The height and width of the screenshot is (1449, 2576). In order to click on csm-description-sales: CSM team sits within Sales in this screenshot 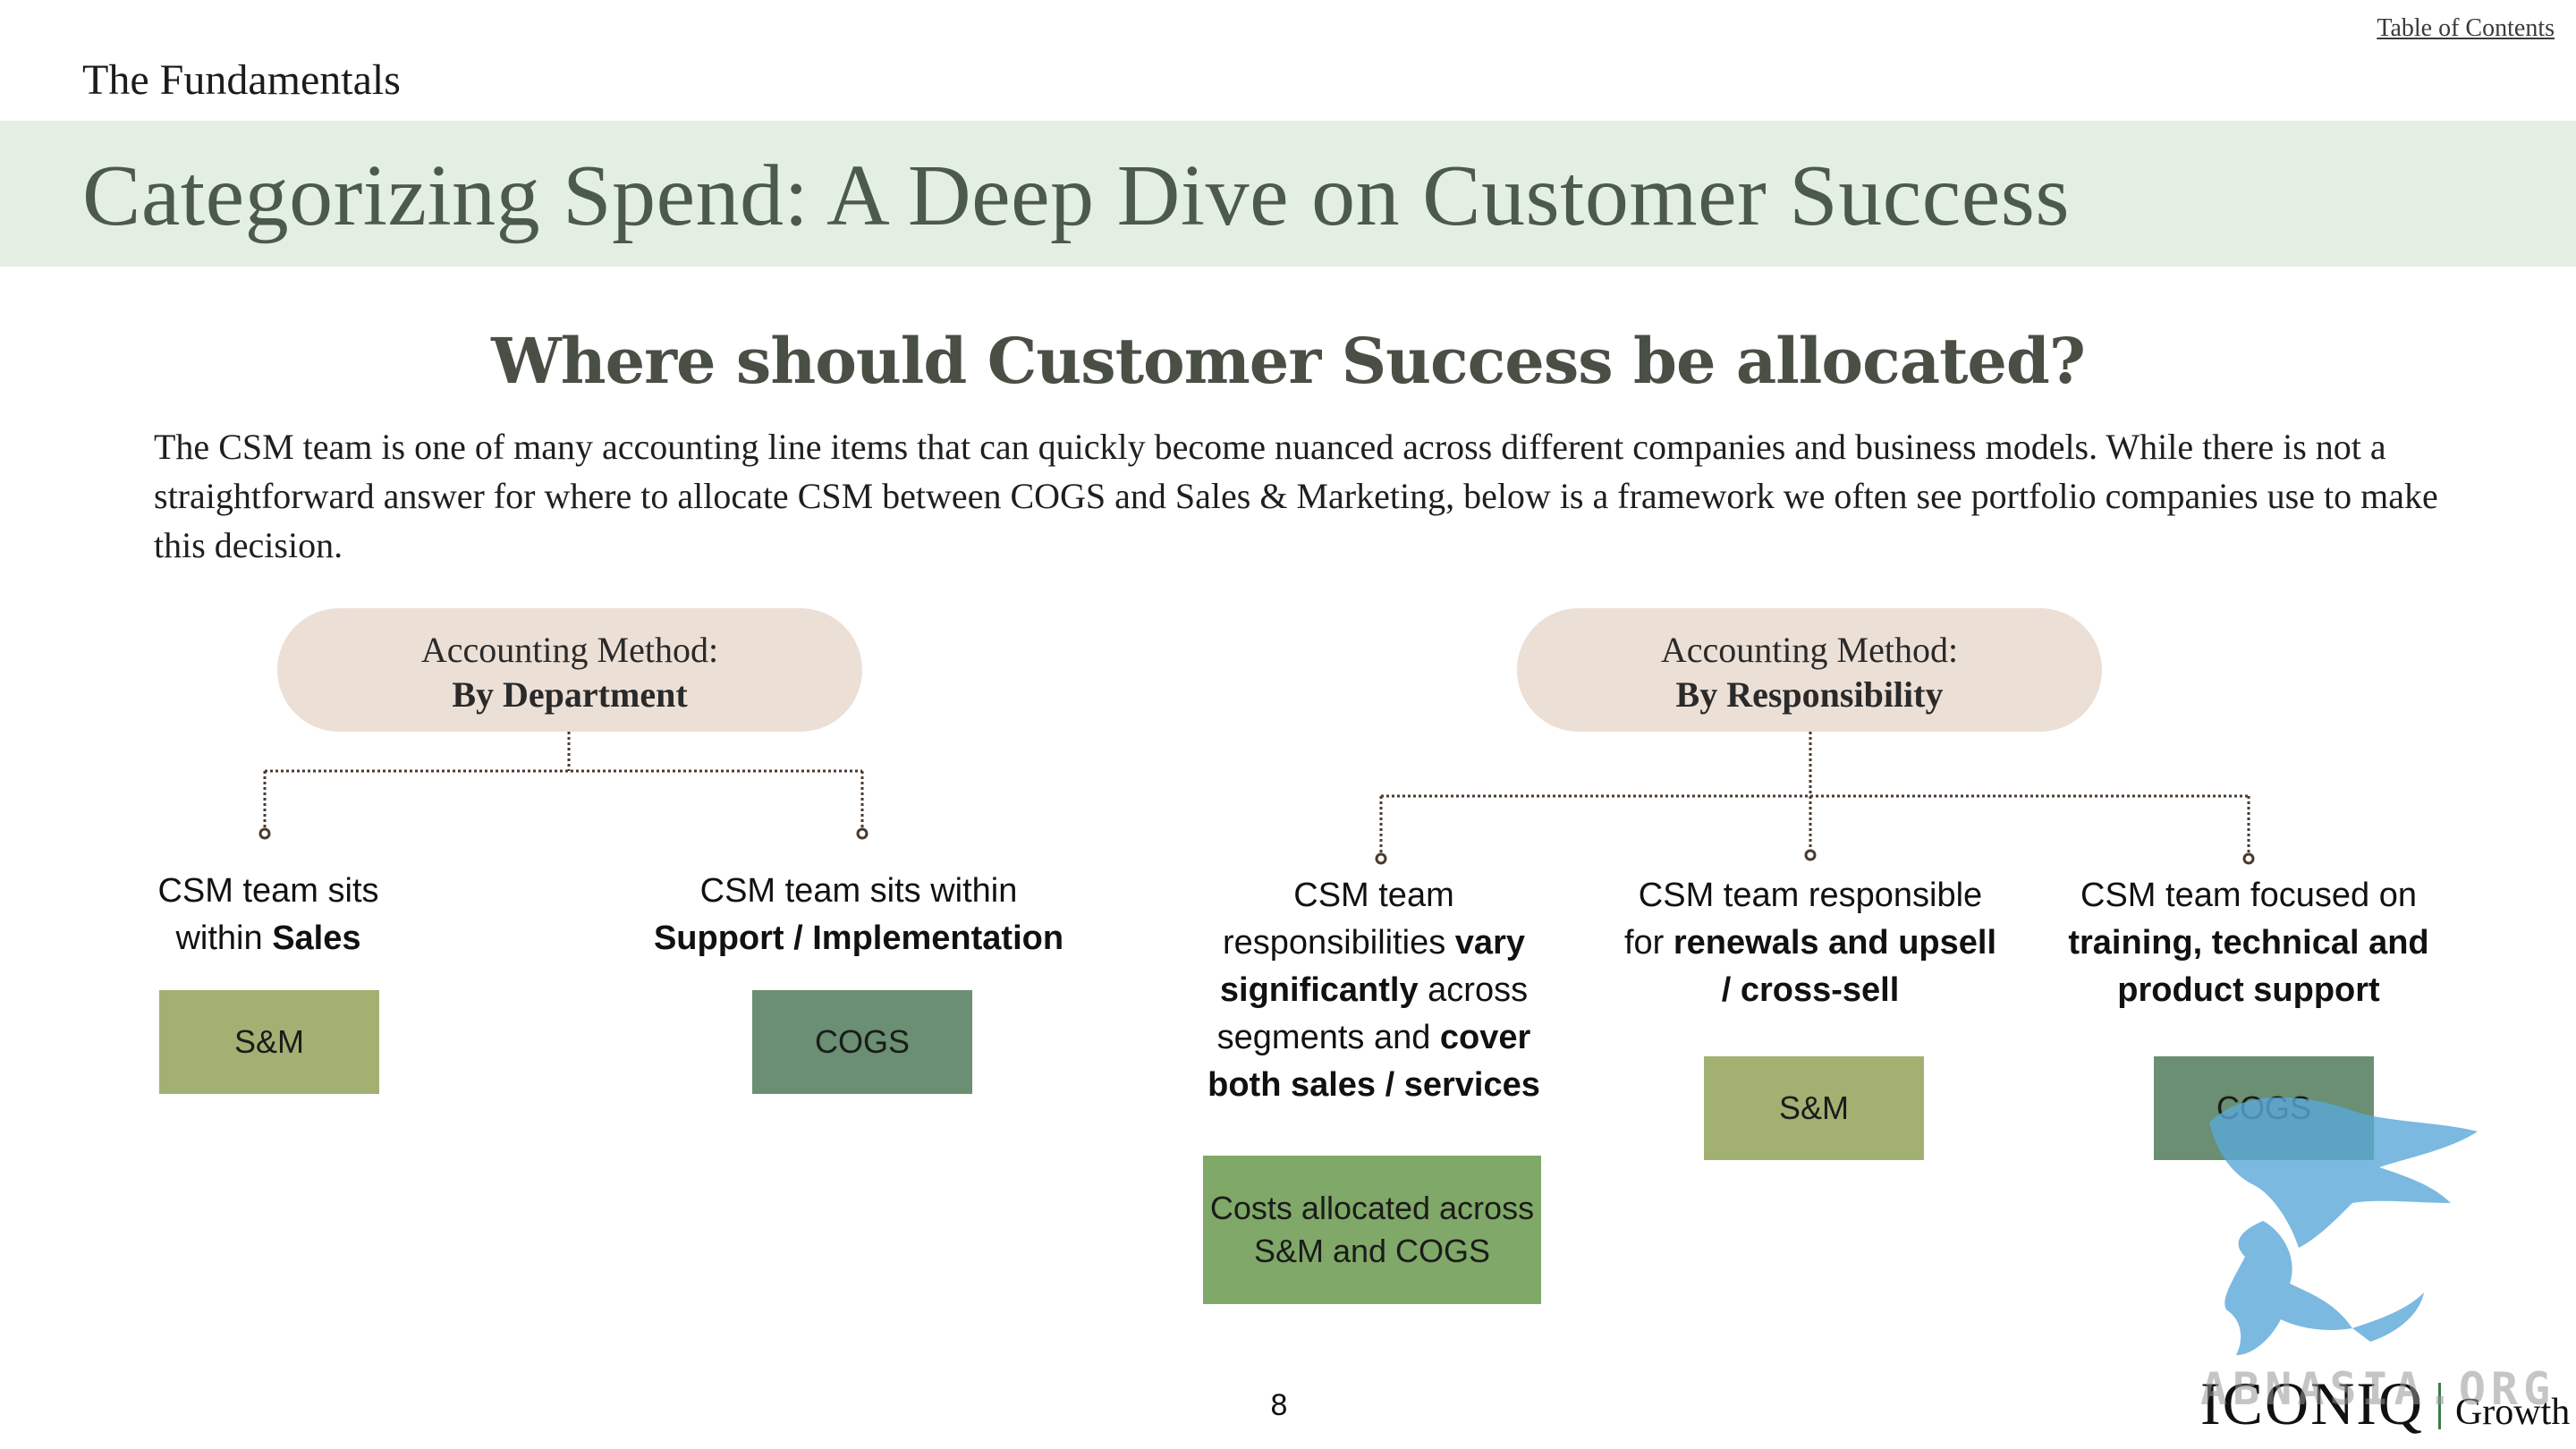, I will do `click(268, 914)`.